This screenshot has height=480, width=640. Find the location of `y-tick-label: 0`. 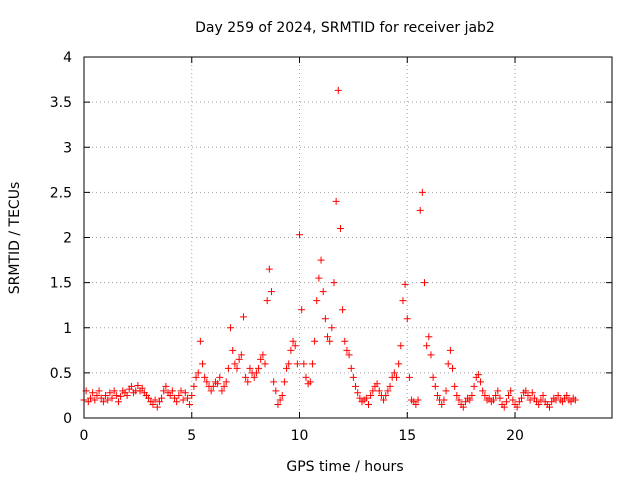

y-tick-label: 0 is located at coordinates (67, 419).